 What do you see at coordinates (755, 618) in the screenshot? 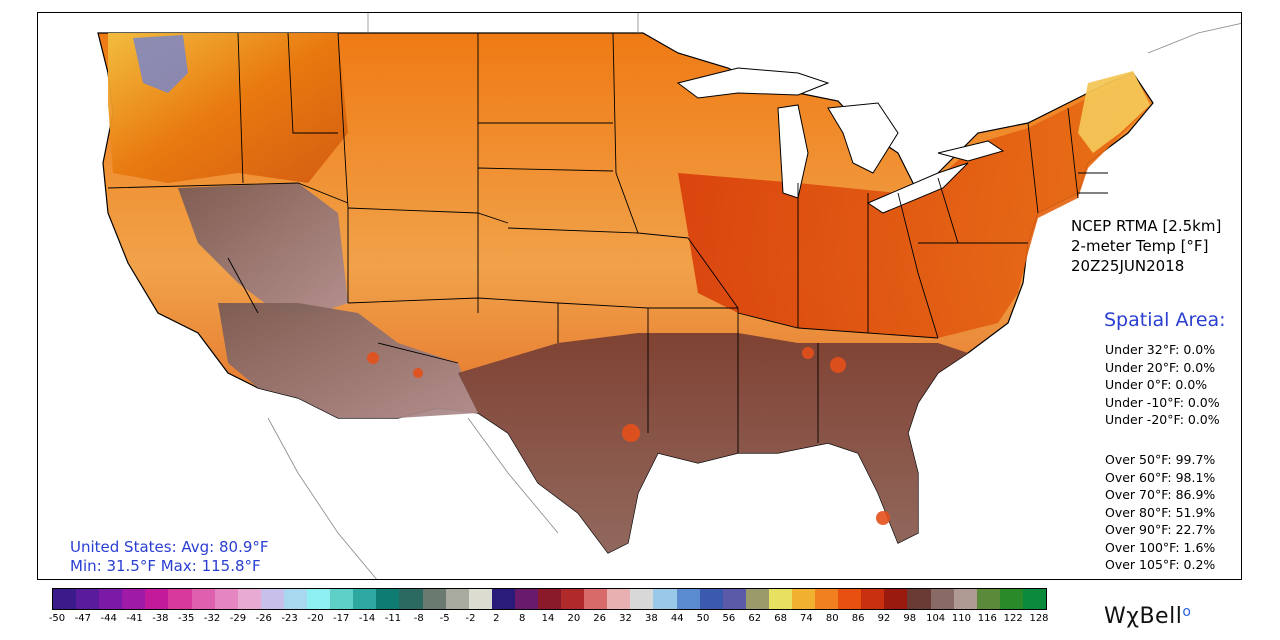
I see `colorbar-tick-label: 62` at bounding box center [755, 618].